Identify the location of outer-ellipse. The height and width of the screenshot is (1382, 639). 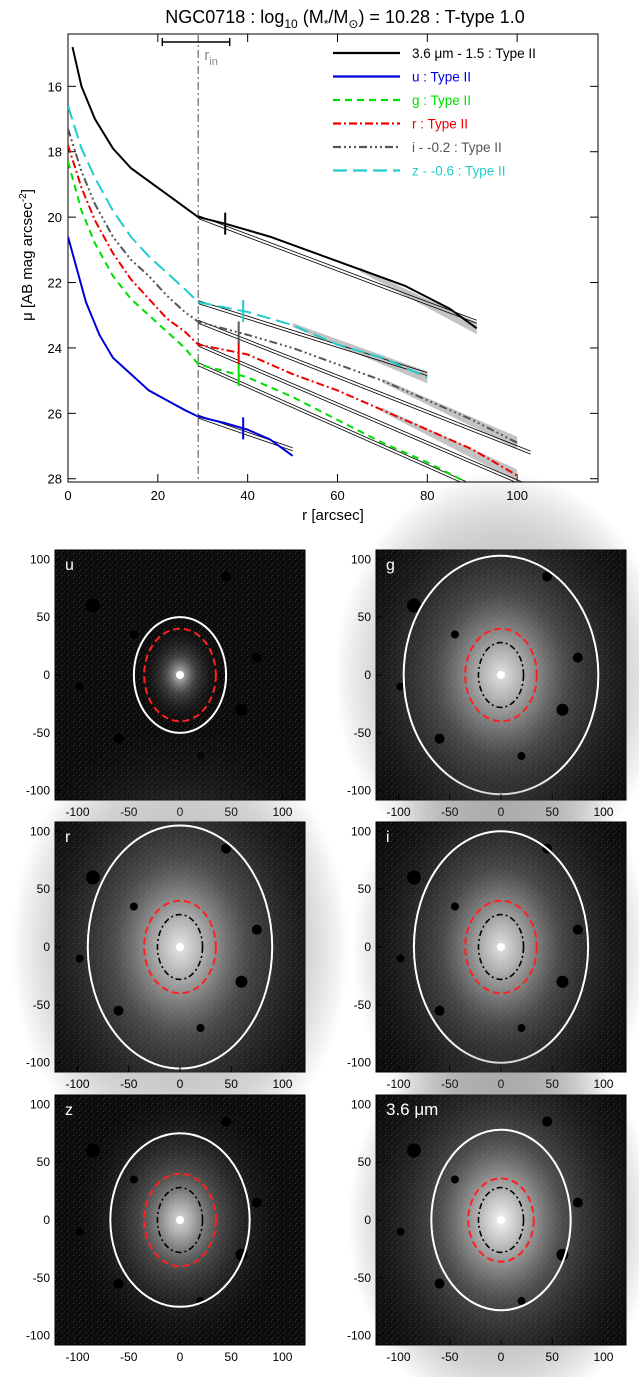
(180, 1220).